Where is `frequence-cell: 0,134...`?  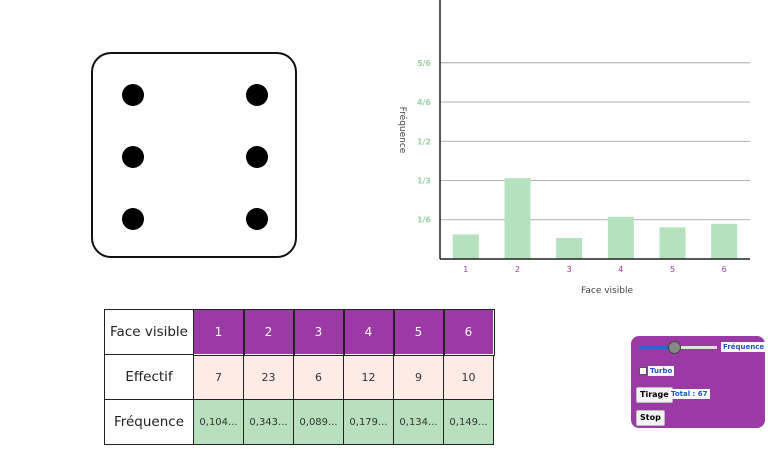 frequence-cell: 0,134... is located at coordinates (418, 422).